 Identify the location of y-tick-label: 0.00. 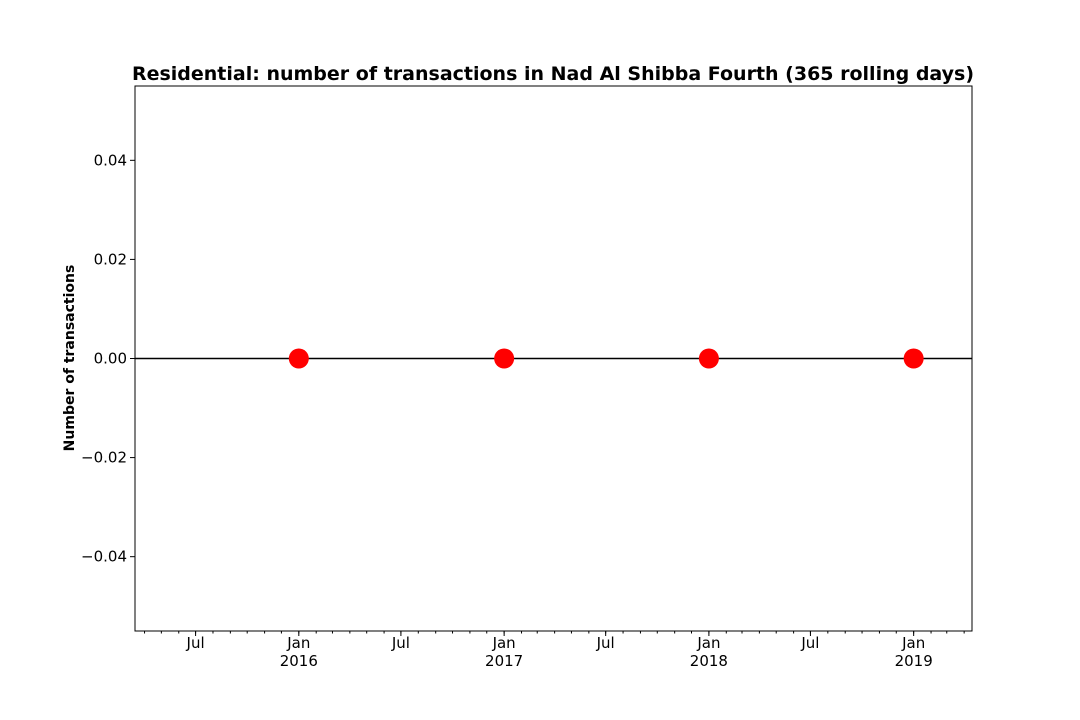
(110, 359).